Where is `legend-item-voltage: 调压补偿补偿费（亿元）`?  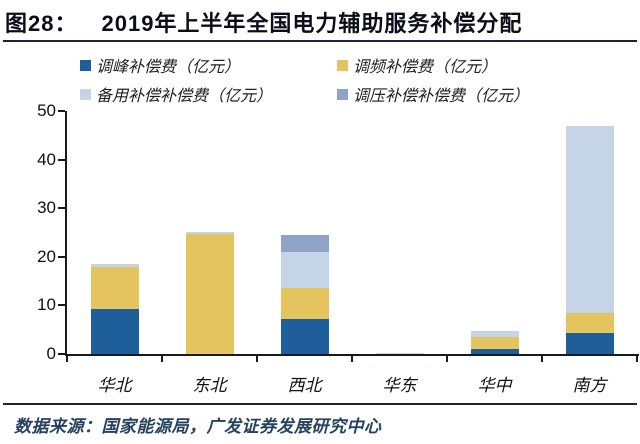
legend-item-voltage: 调压补偿补偿费（亿元） is located at coordinates (433, 94).